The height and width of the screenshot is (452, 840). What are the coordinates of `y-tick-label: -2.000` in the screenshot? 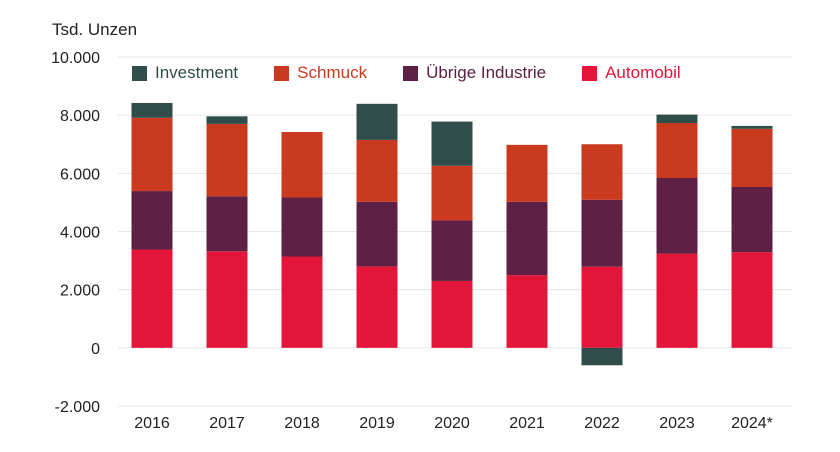 It's located at (77, 407).